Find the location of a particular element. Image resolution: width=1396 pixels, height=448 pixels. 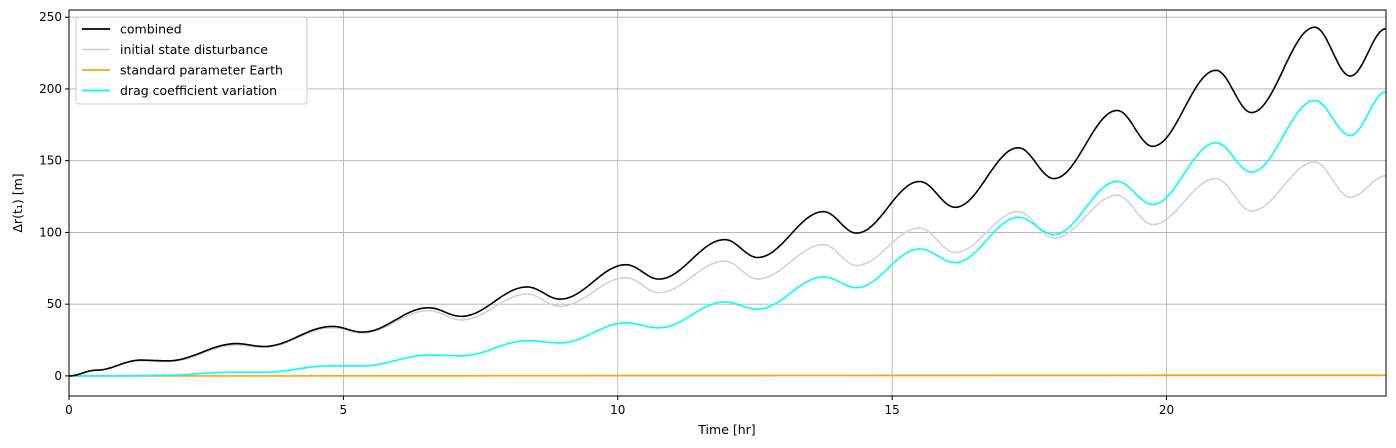

y-tick-label: 250 is located at coordinates (50, 17).